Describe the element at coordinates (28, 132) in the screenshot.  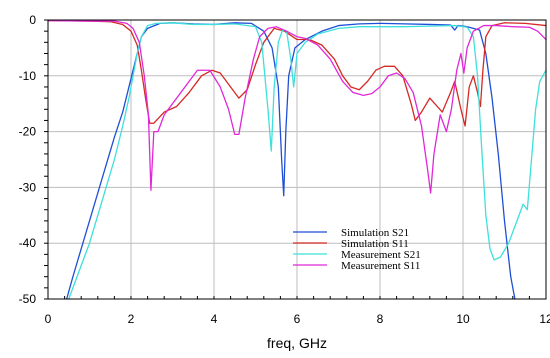
I see `y-tick-label: -20` at that location.